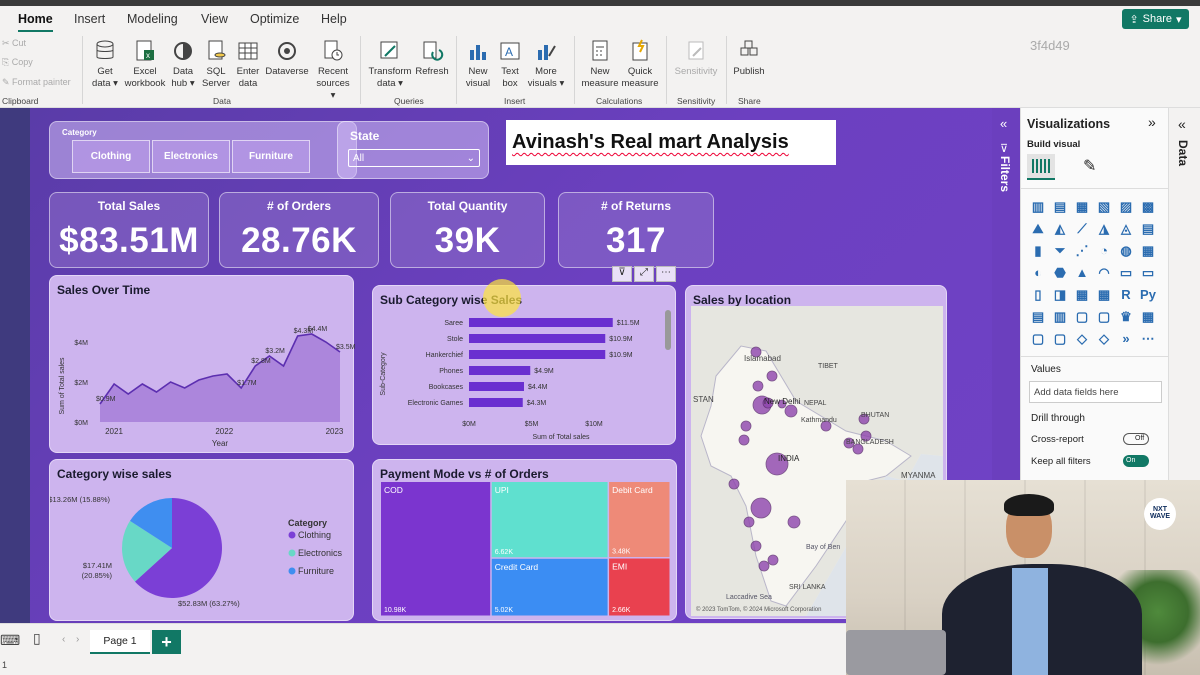 This screenshot has height=675, width=1200. What do you see at coordinates (1104, 338) in the screenshot?
I see `ai-visual-icon: ◇` at bounding box center [1104, 338].